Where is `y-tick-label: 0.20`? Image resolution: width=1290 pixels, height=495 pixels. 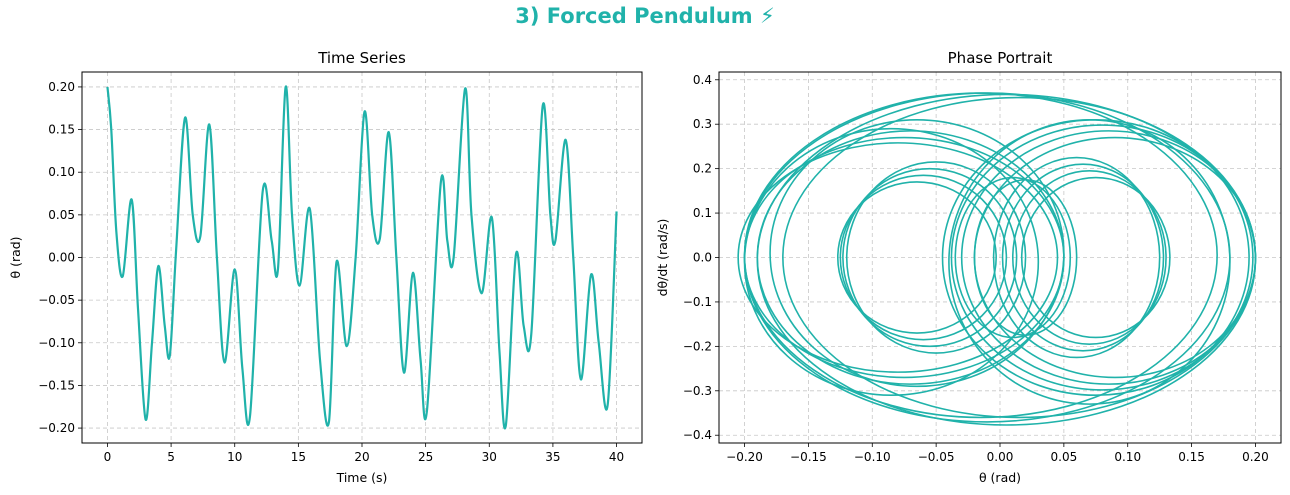 y-tick-label: 0.20 is located at coordinates (61, 87).